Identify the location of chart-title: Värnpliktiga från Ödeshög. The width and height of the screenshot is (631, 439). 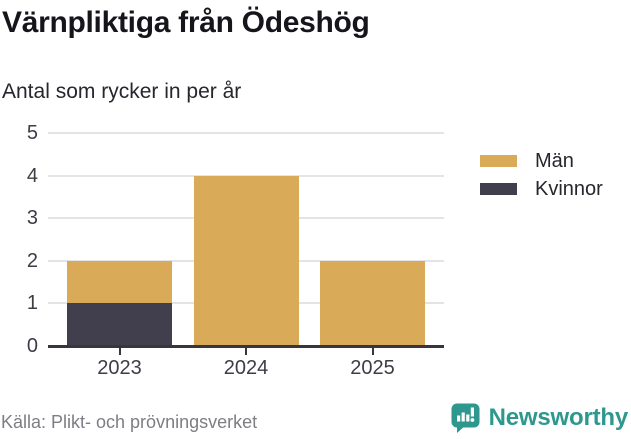
(186, 22).